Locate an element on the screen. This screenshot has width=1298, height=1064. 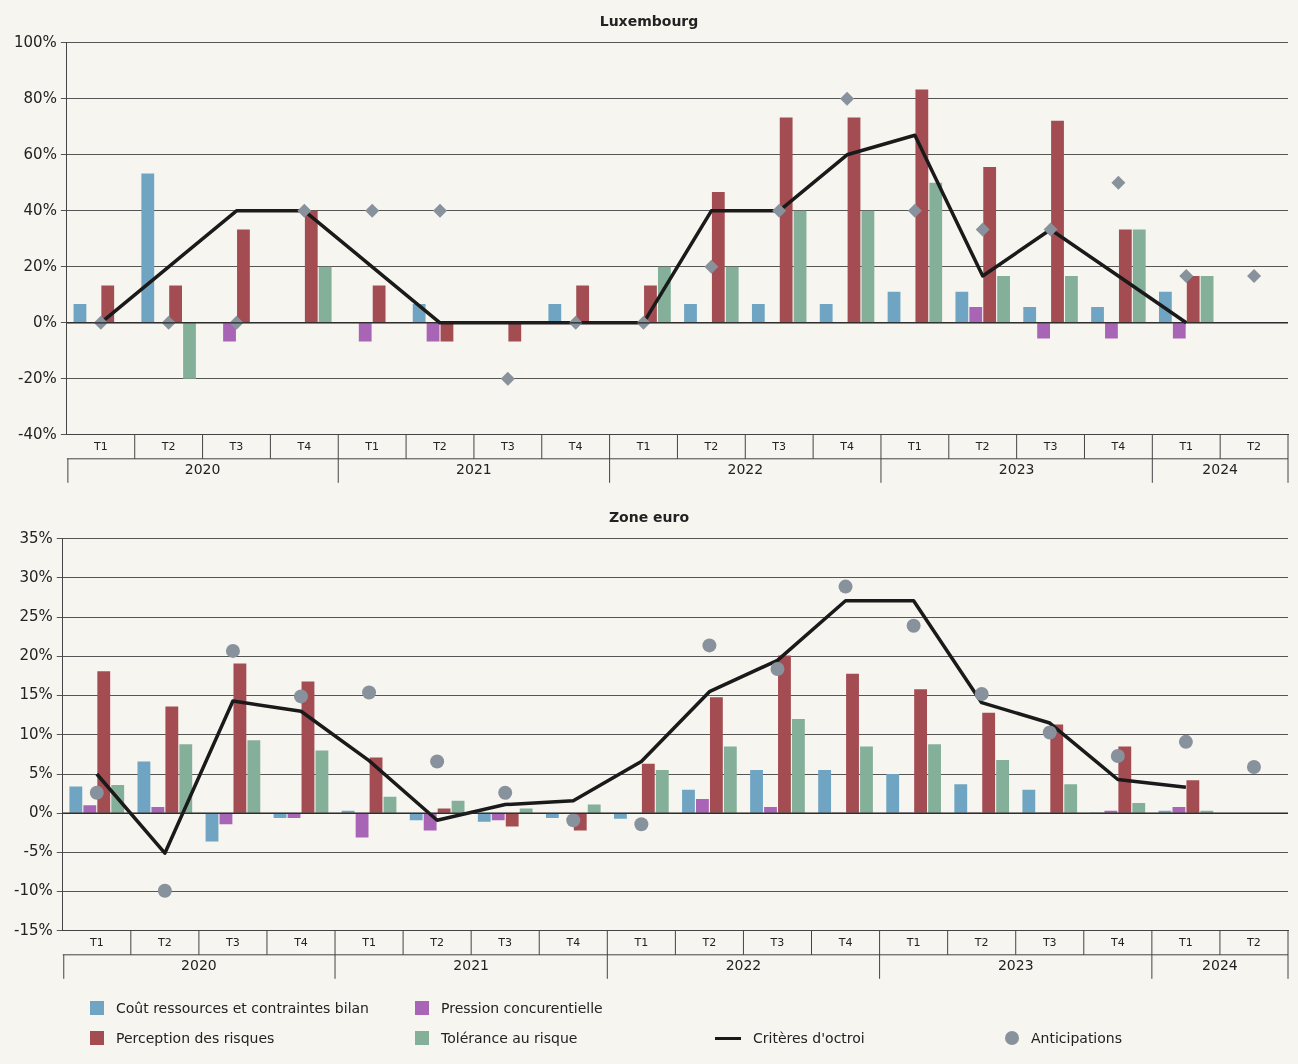
legend-label: Critères d'octroi is located at coordinates (809, 1038).